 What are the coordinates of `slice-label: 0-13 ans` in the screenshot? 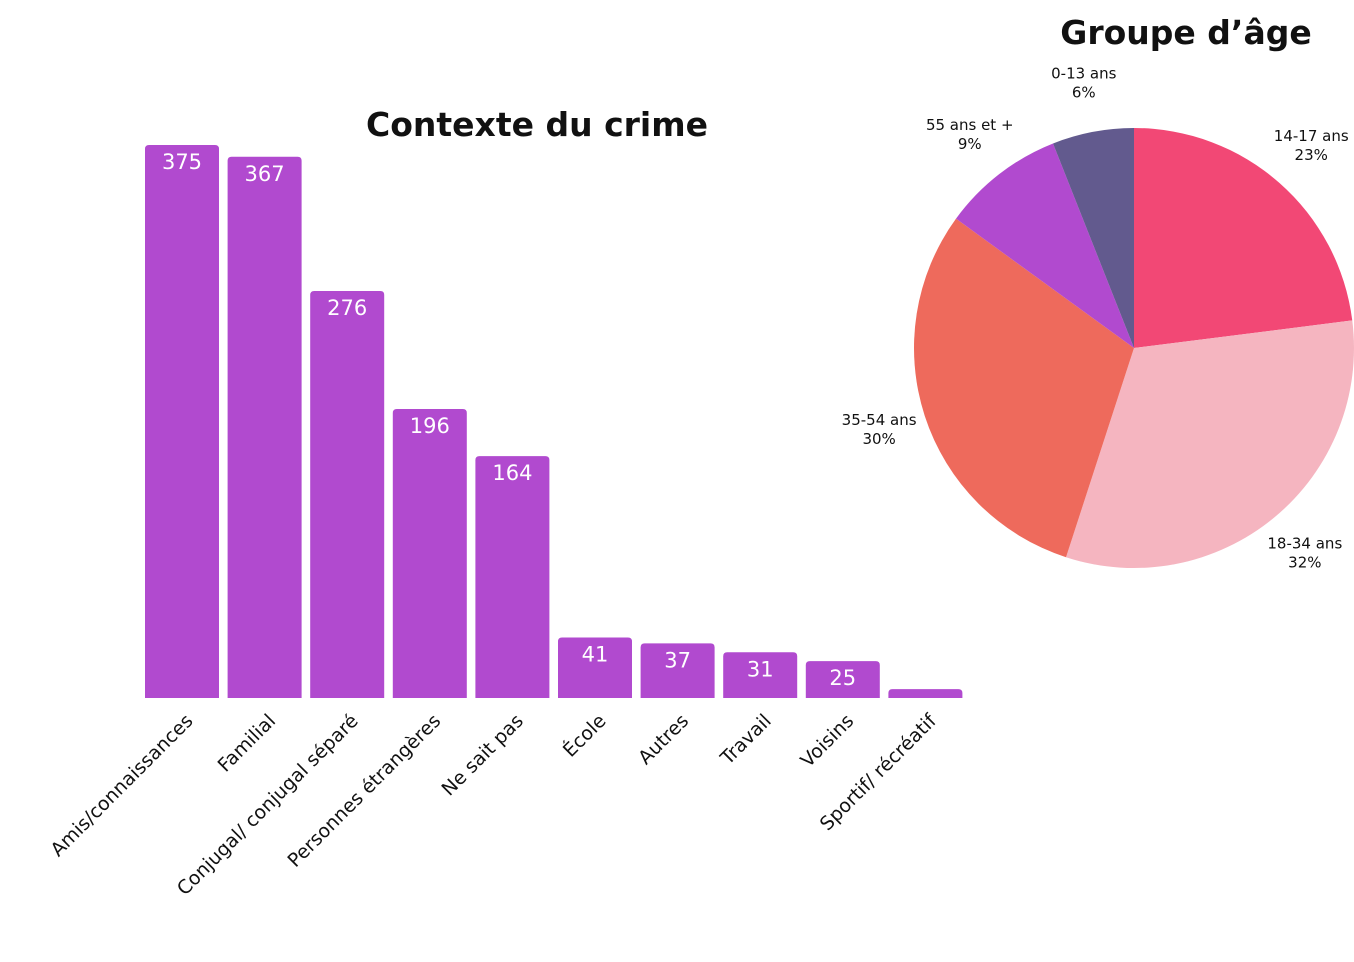 It's located at (1084, 74).